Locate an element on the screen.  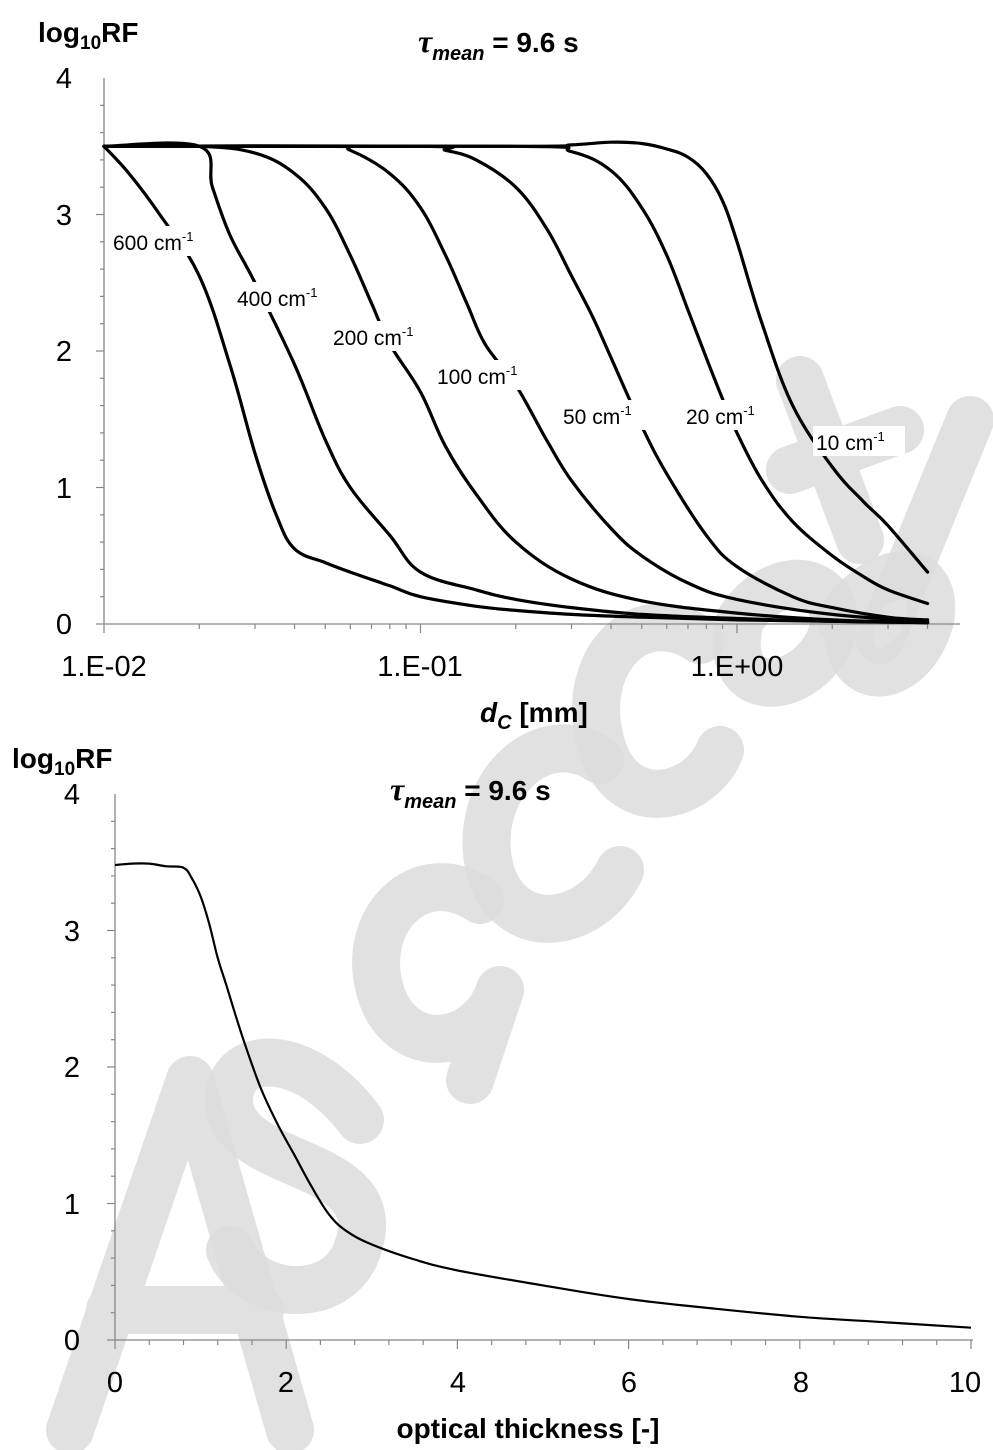
top-x-ticks is located at coordinates (516, 628).